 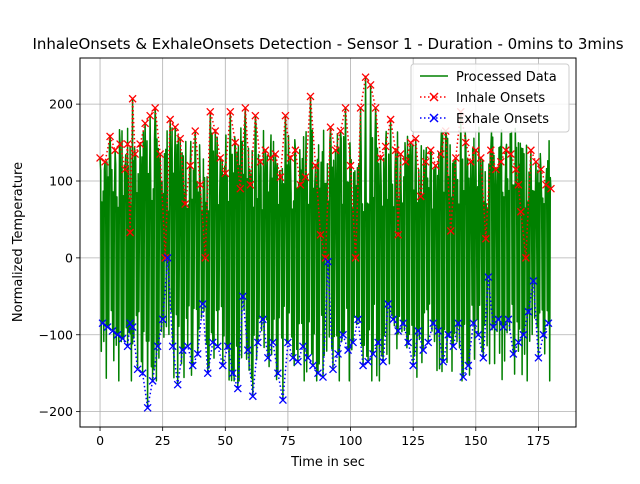 What do you see at coordinates (500, 98) in the screenshot?
I see `legend-label-inhale: Inhale Onsets` at bounding box center [500, 98].